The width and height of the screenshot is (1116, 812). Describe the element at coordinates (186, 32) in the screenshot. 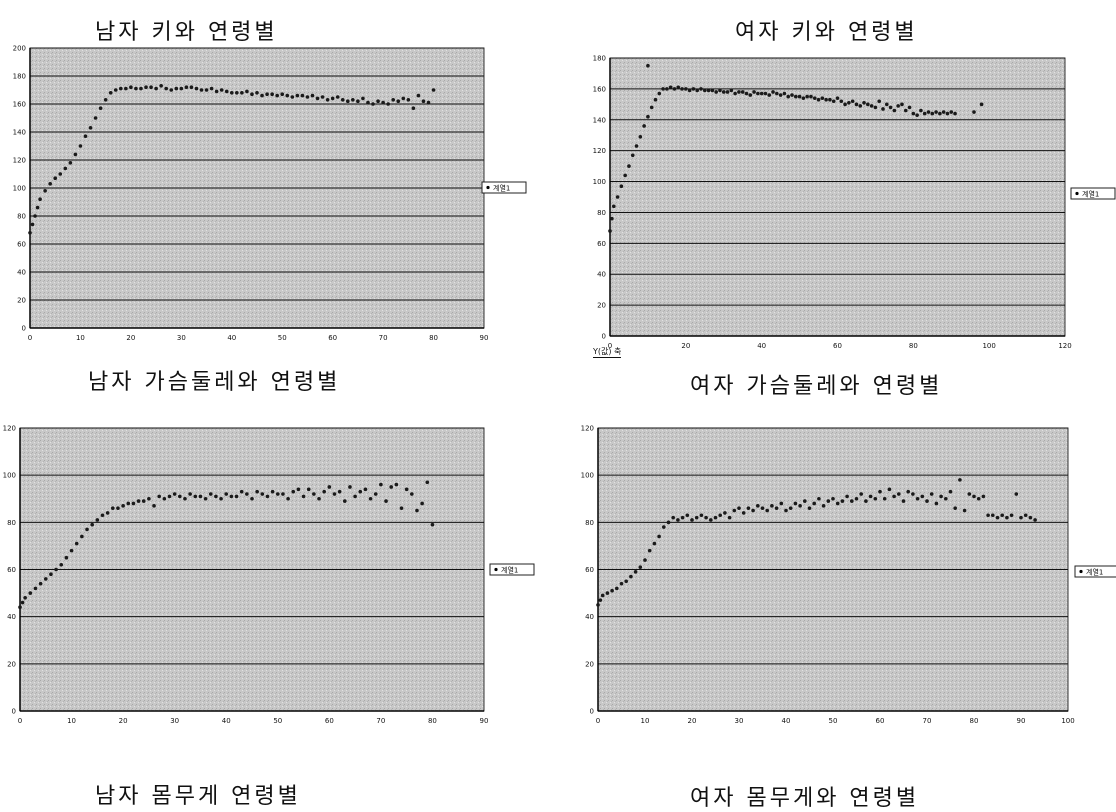

I see `chart-title-male-height: 남자 키와 연령별` at that location.